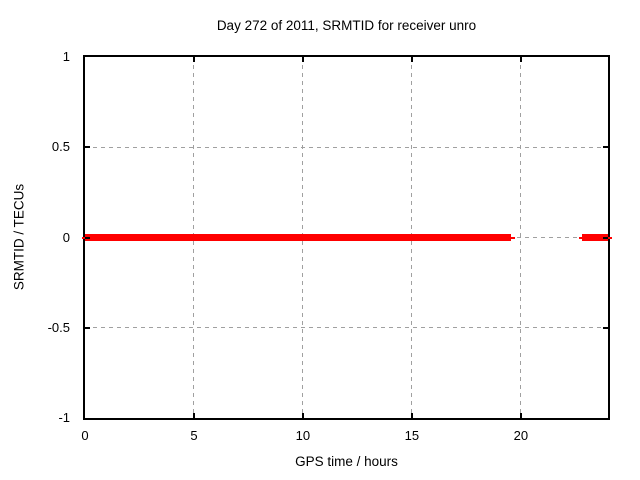 Image resolution: width=640 pixels, height=480 pixels. I want to click on x-tick-label: 15, so click(412, 435).